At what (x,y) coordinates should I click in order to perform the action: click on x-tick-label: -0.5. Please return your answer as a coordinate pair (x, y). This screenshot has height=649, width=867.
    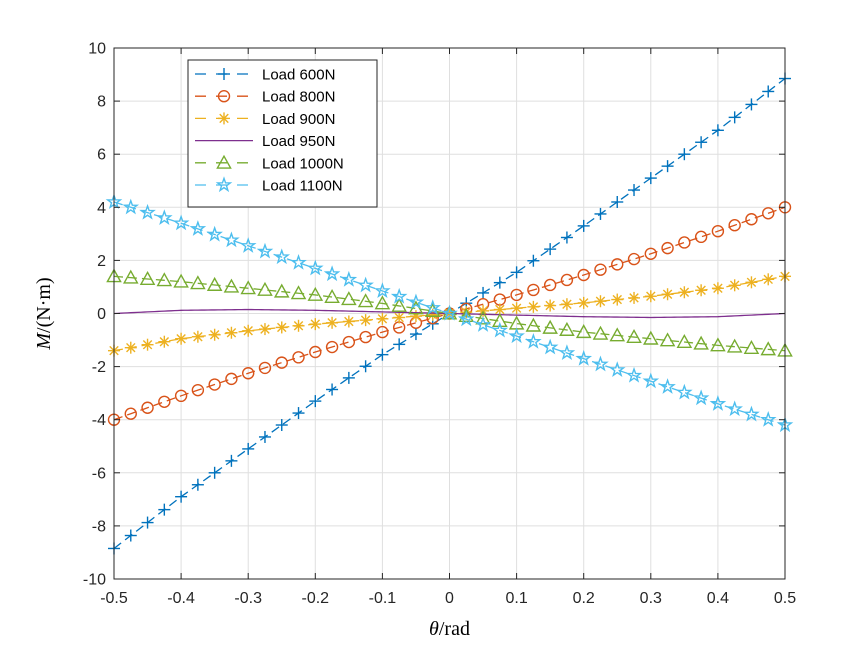
    Looking at the image, I should click on (114, 598).